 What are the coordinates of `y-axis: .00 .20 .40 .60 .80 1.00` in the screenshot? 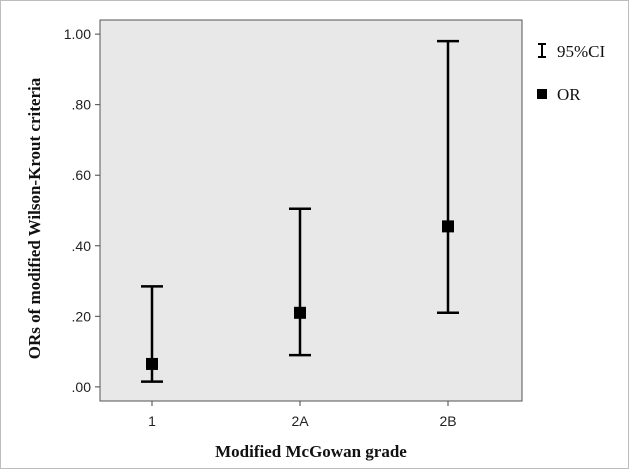 It's located at (82, 210).